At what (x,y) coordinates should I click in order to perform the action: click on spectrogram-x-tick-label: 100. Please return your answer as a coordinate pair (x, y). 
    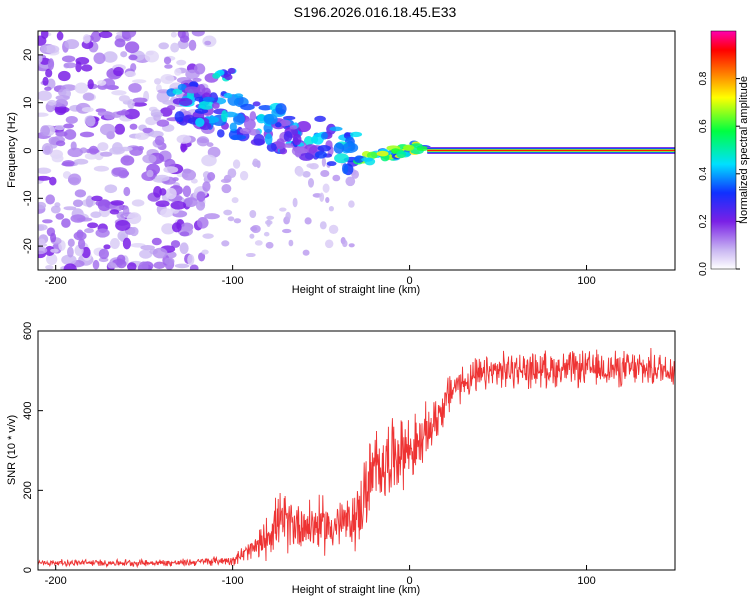
    Looking at the image, I should click on (586, 281).